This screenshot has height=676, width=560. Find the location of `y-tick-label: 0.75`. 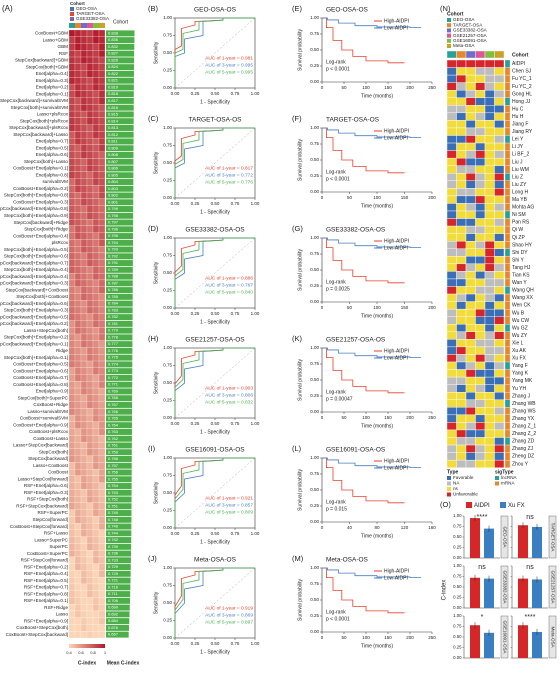

y-tick-label: 0.75 is located at coordinates (167, 255).